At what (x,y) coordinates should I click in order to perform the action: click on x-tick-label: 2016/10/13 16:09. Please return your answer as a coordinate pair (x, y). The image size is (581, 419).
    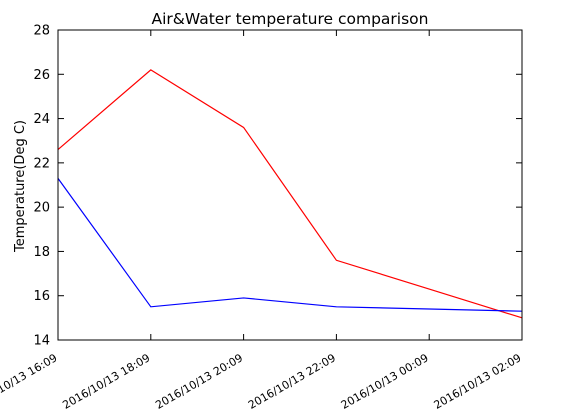
    Looking at the image, I should click on (30, 381).